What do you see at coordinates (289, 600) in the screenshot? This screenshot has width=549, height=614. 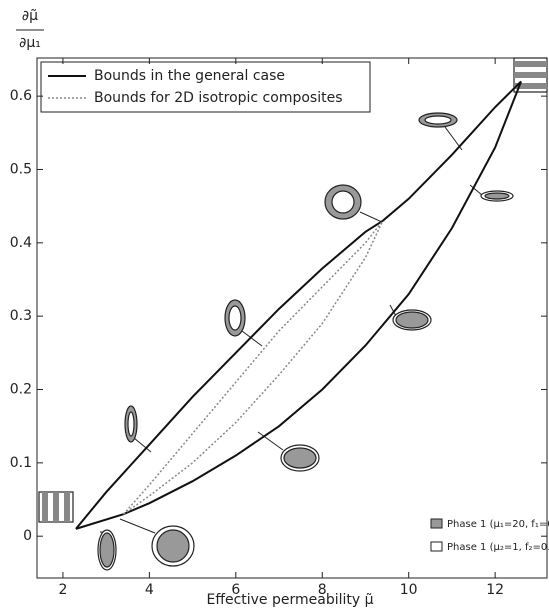 I see `x-label: Effective permeability μ̃` at bounding box center [289, 600].